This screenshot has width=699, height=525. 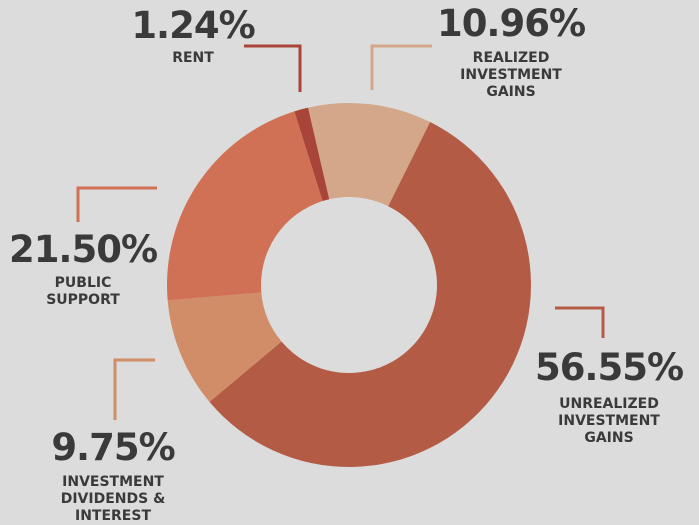 I want to click on value-label: 56.55%, so click(x=609, y=367).